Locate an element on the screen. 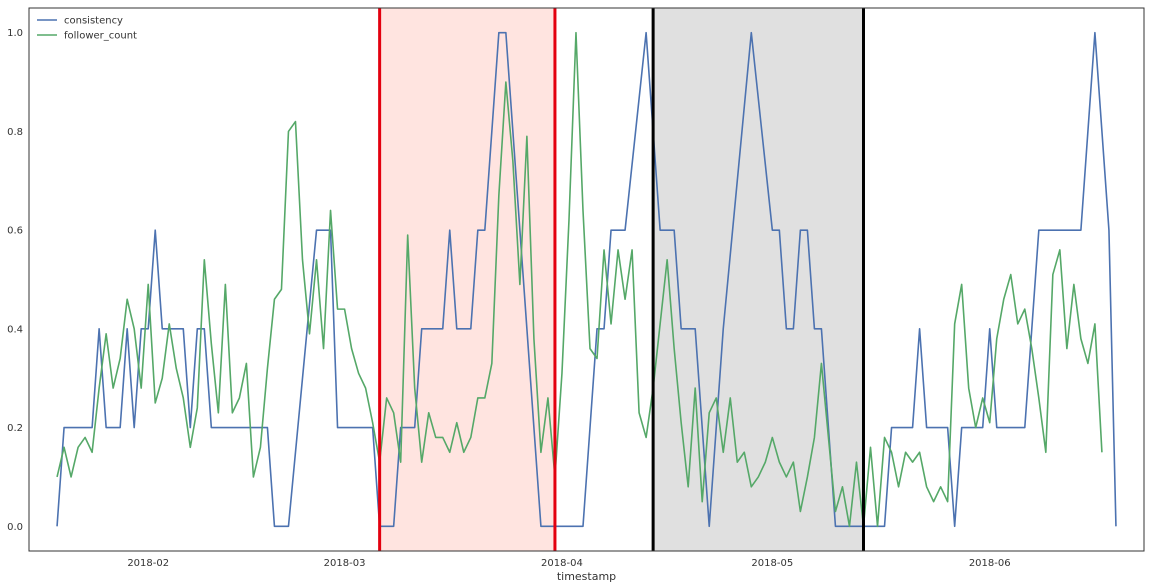 Image resolution: width=1151 pixels, height=588 pixels. y-tick-label: 0.4 is located at coordinates (15, 329).